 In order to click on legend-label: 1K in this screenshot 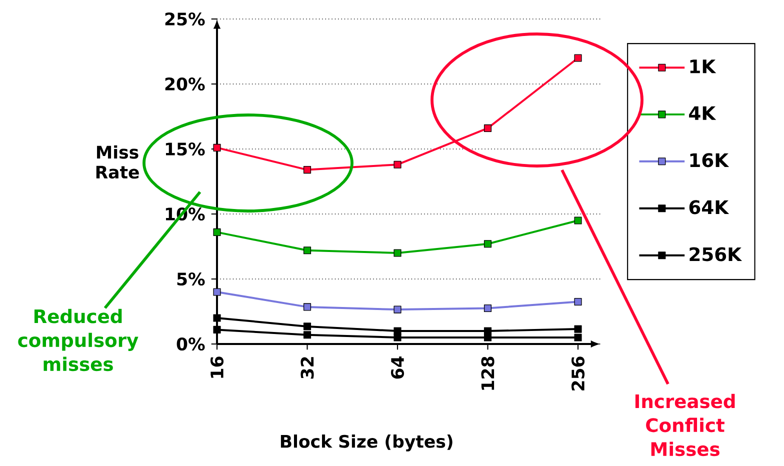, I will do `click(703, 67)`.